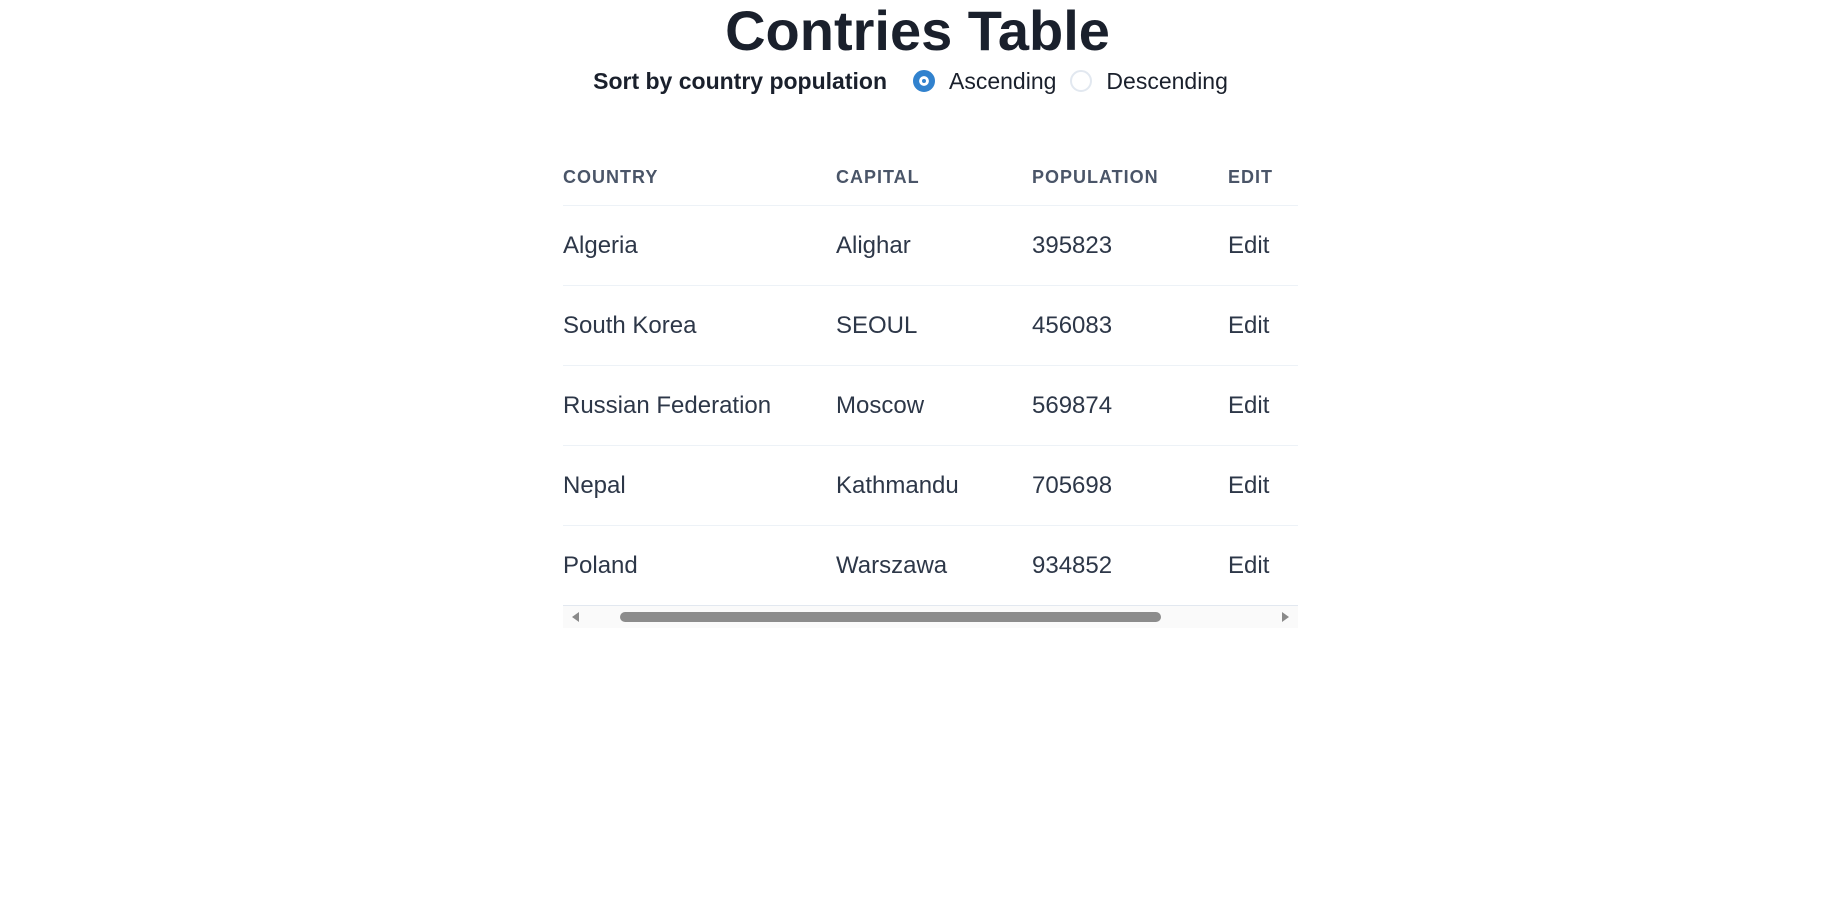 The height and width of the screenshot is (899, 1835). I want to click on cell-capital: Kathmandu, so click(934, 485).